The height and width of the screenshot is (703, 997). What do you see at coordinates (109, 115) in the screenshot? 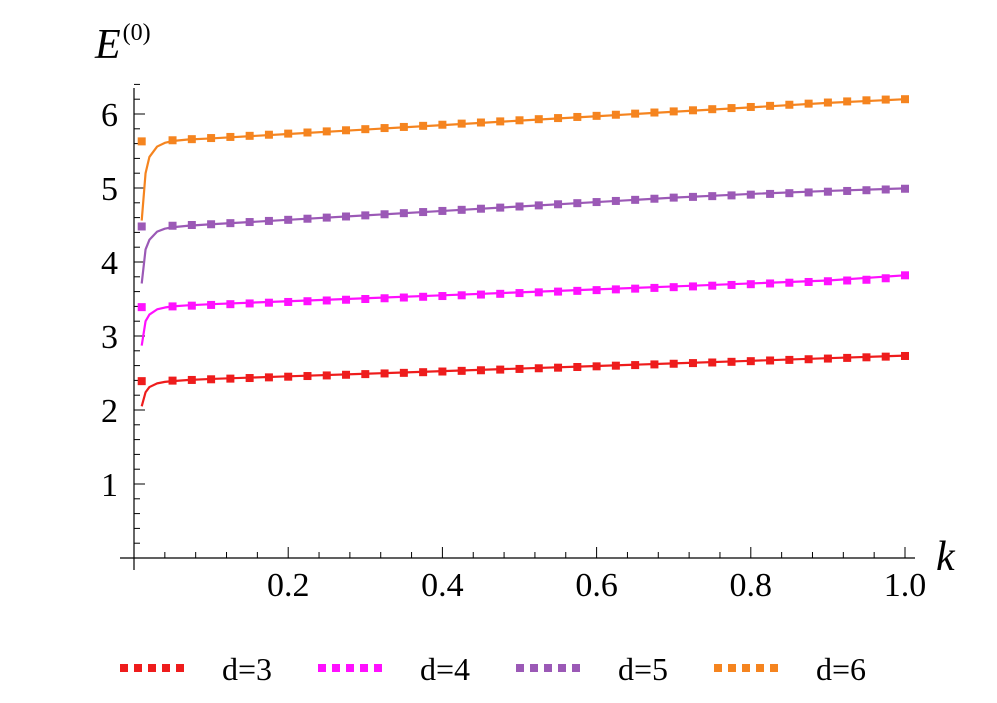
I see `y-tick-label: 6` at bounding box center [109, 115].